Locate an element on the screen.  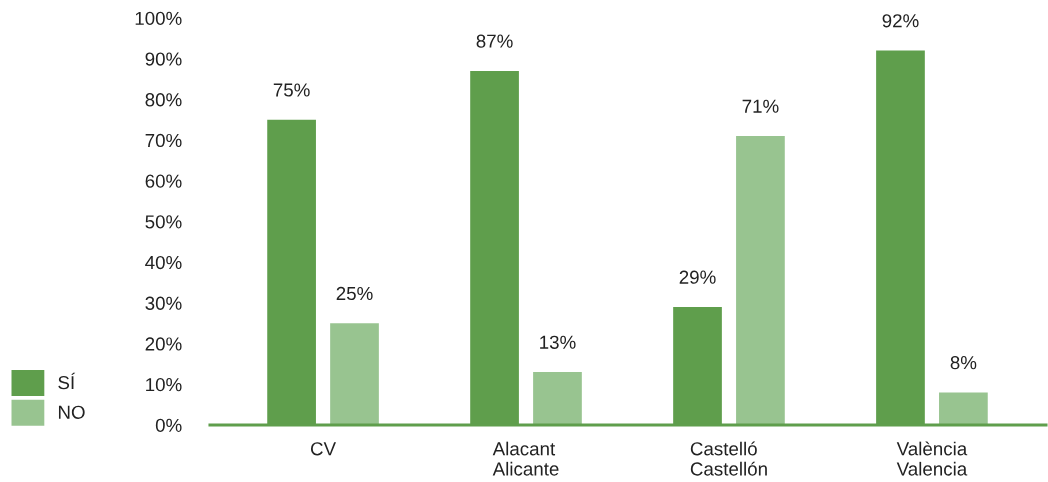
data-label: 71% is located at coordinates (760, 106).